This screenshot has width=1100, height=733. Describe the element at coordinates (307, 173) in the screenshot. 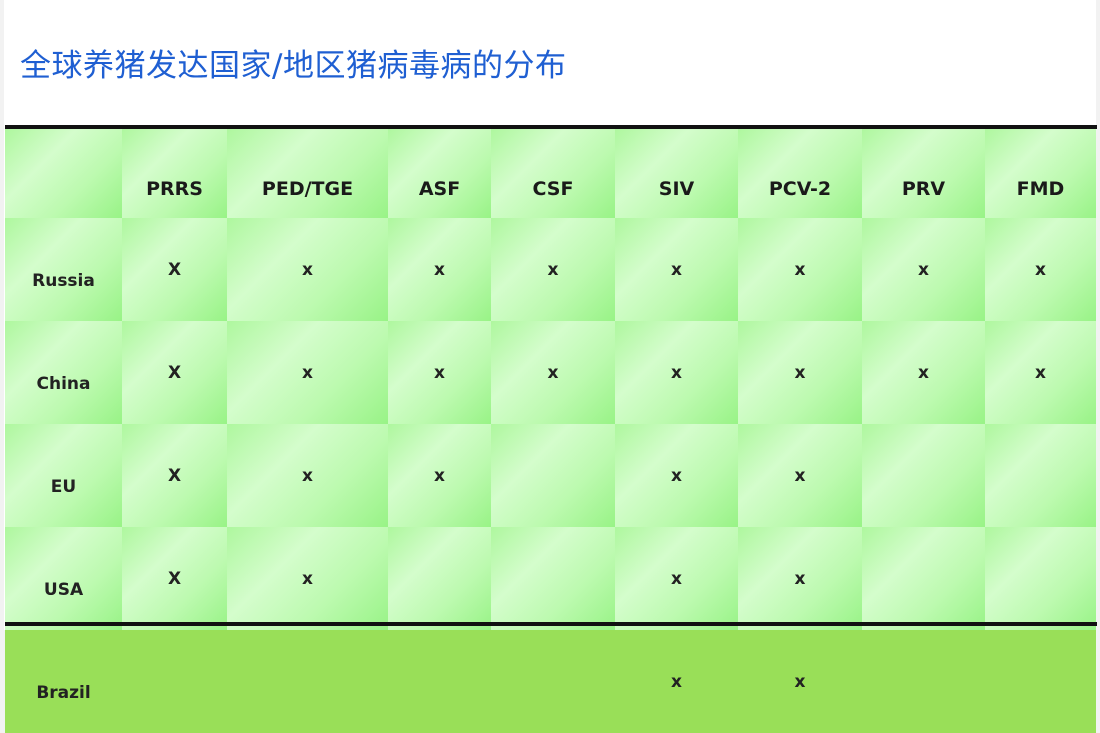

I see `column-header: PED/TGE` at that location.